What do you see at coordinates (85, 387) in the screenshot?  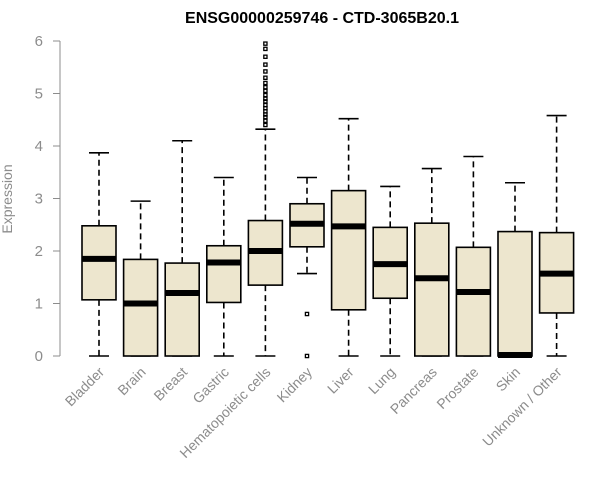 I see `x-tick-label: Bladder` at bounding box center [85, 387].